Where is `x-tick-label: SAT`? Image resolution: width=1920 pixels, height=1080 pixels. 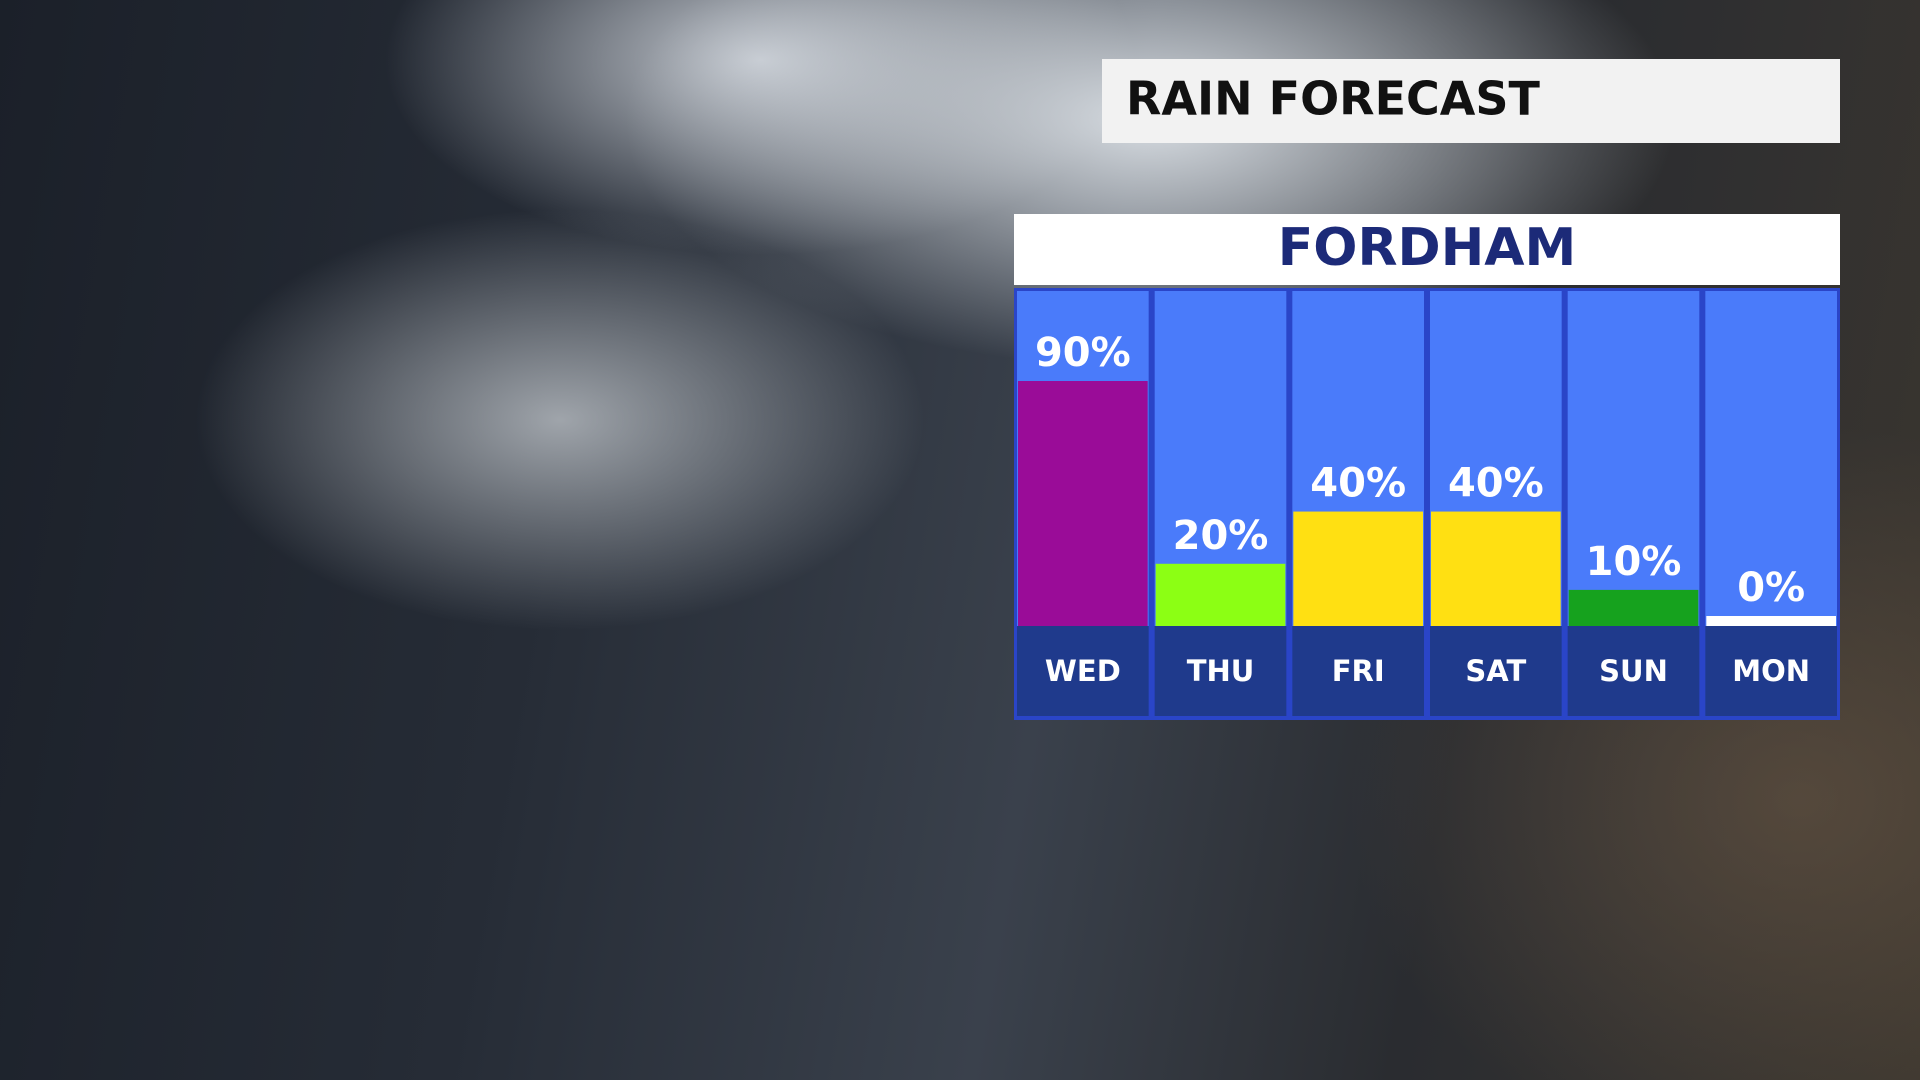
x-tick-label: SAT is located at coordinates (1495, 671).